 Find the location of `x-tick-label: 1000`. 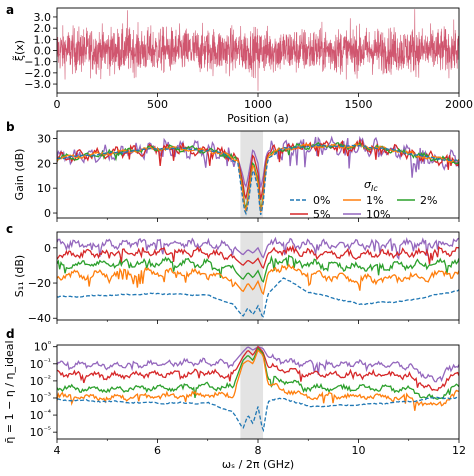

x-tick-label: 1000 is located at coordinates (258, 104).